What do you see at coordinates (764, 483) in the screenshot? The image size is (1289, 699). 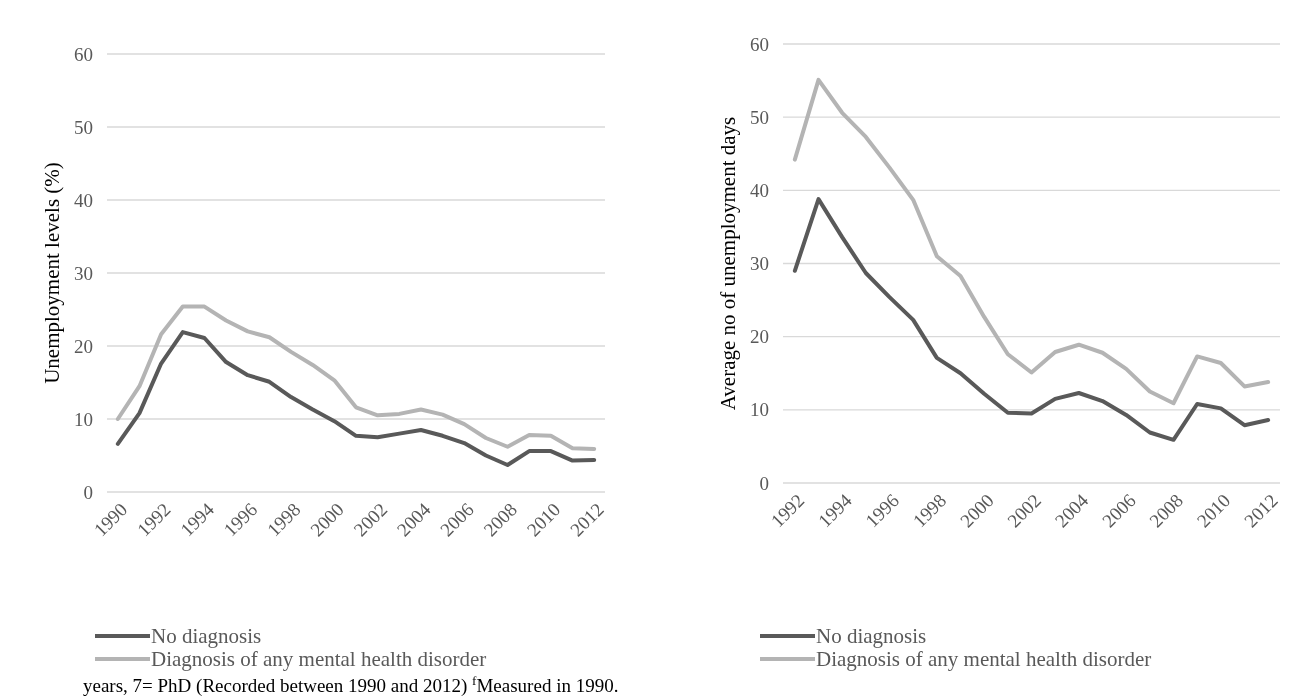 I see `y-tick-label: 0` at bounding box center [764, 483].